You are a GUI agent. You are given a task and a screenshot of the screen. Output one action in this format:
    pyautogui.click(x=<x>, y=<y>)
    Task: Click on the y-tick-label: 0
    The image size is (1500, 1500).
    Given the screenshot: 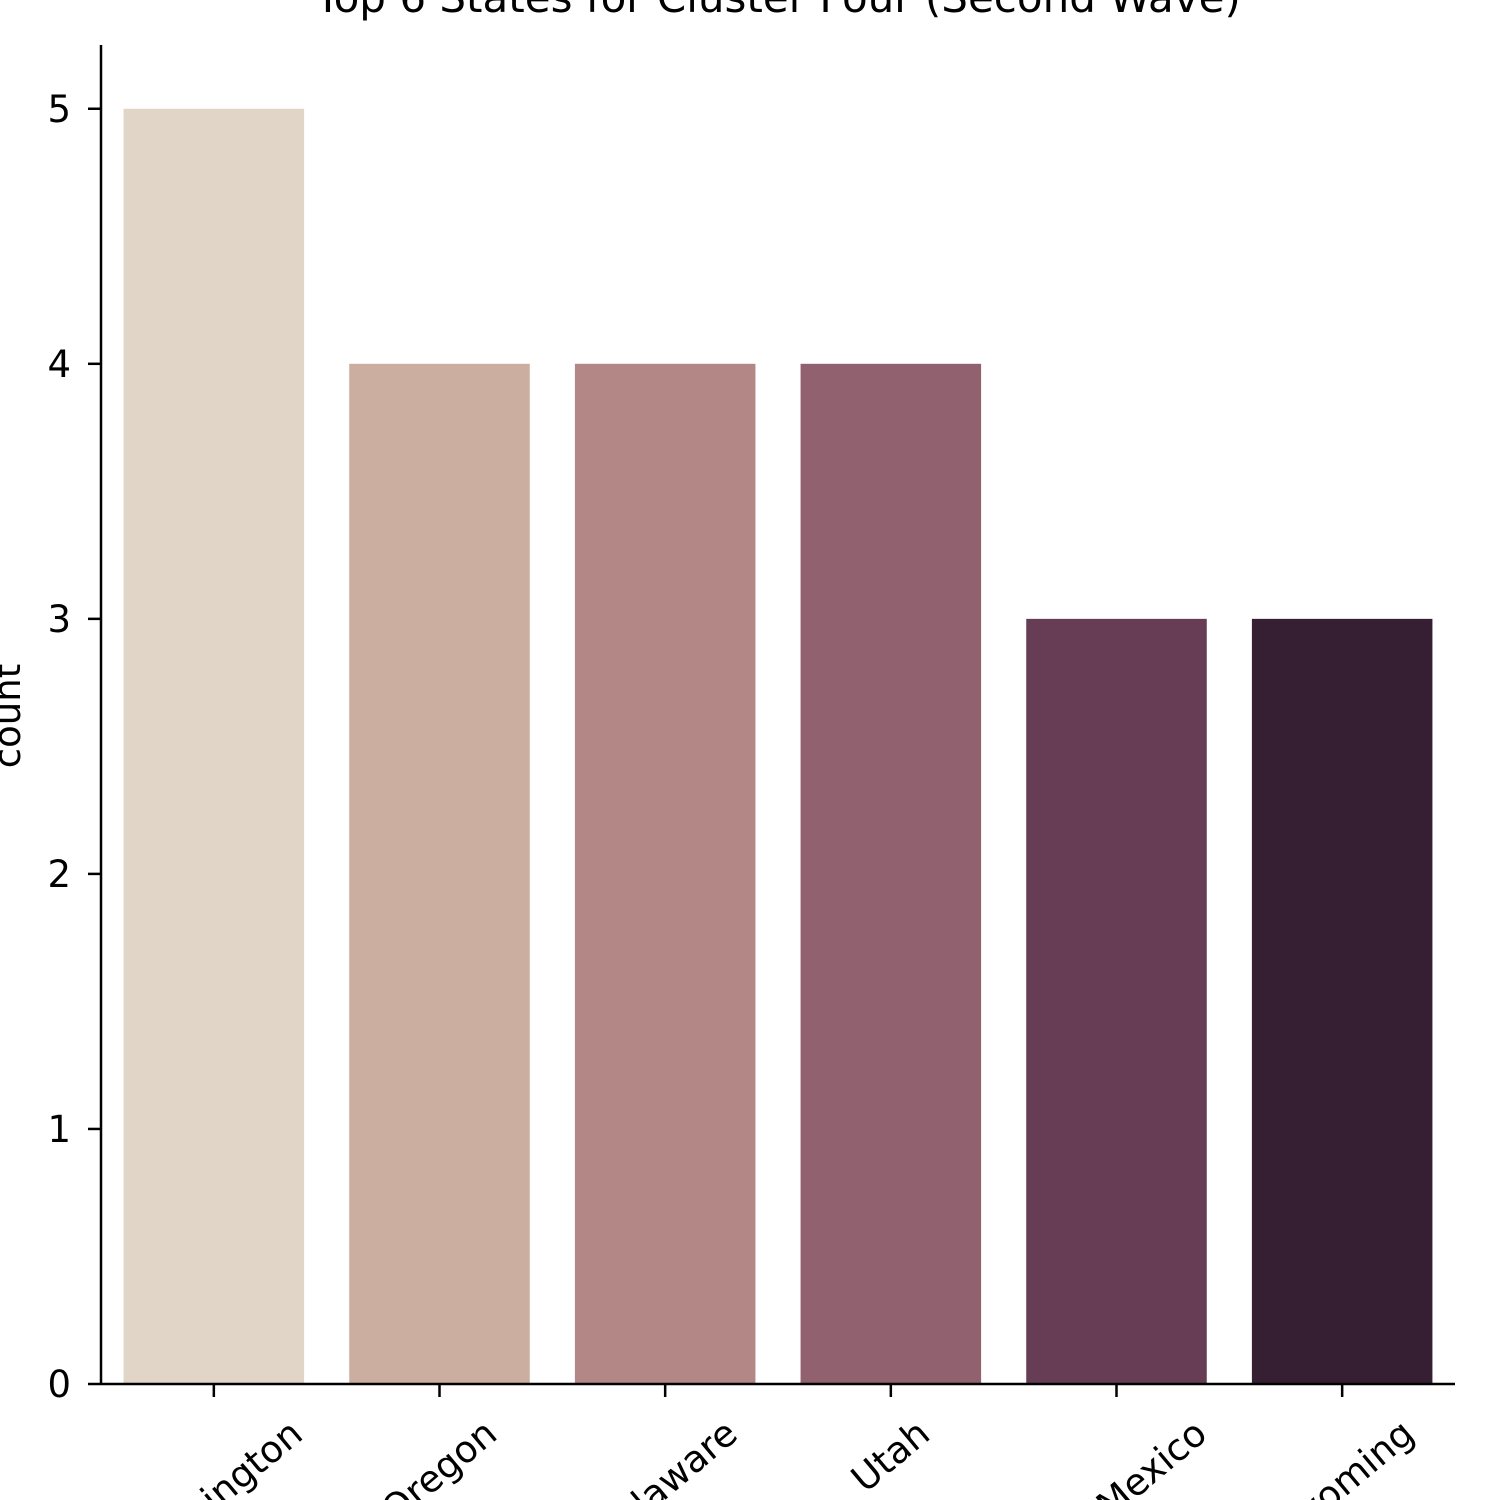 What is the action you would take?
    pyautogui.click(x=59, y=1384)
    